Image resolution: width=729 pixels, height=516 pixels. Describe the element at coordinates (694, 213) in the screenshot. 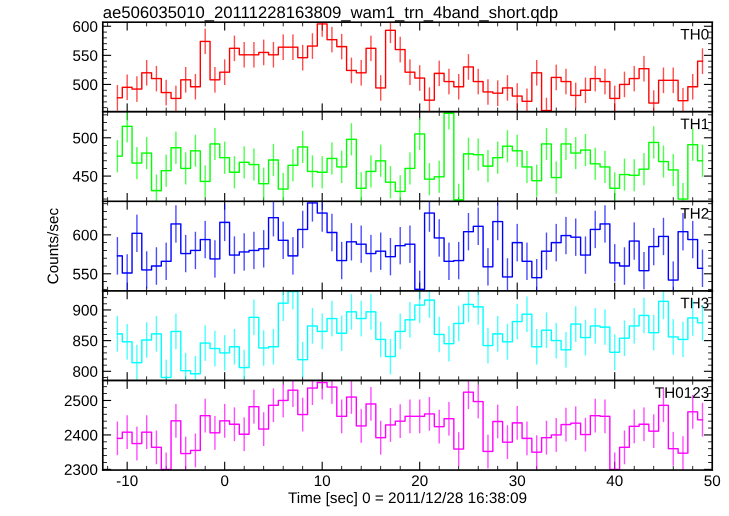

I see `series-label: TH2` at that location.